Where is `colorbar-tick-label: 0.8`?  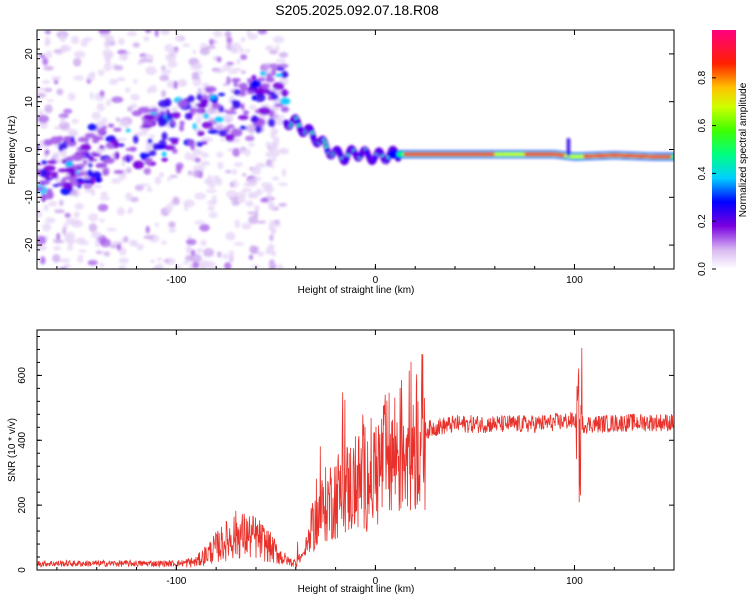
colorbar-tick-label: 0.8 is located at coordinates (702, 77).